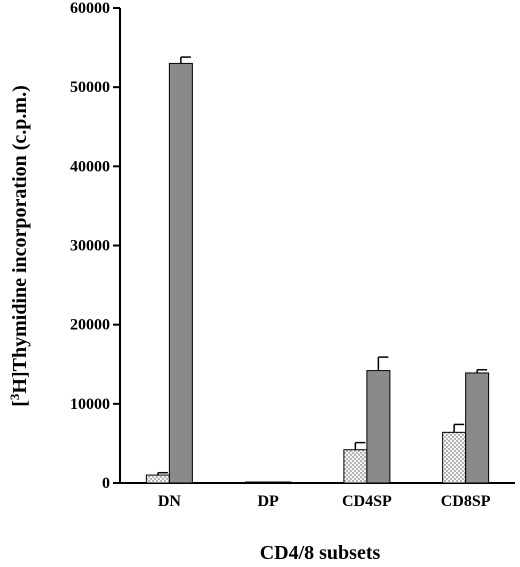 The height and width of the screenshot is (567, 520). I want to click on category-label-cd4sp: CD4SP, so click(367, 501).